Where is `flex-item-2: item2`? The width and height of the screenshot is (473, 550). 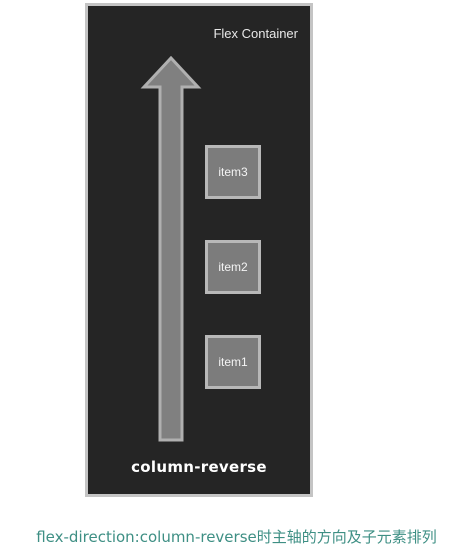
flex-item-2: item2 is located at coordinates (233, 267).